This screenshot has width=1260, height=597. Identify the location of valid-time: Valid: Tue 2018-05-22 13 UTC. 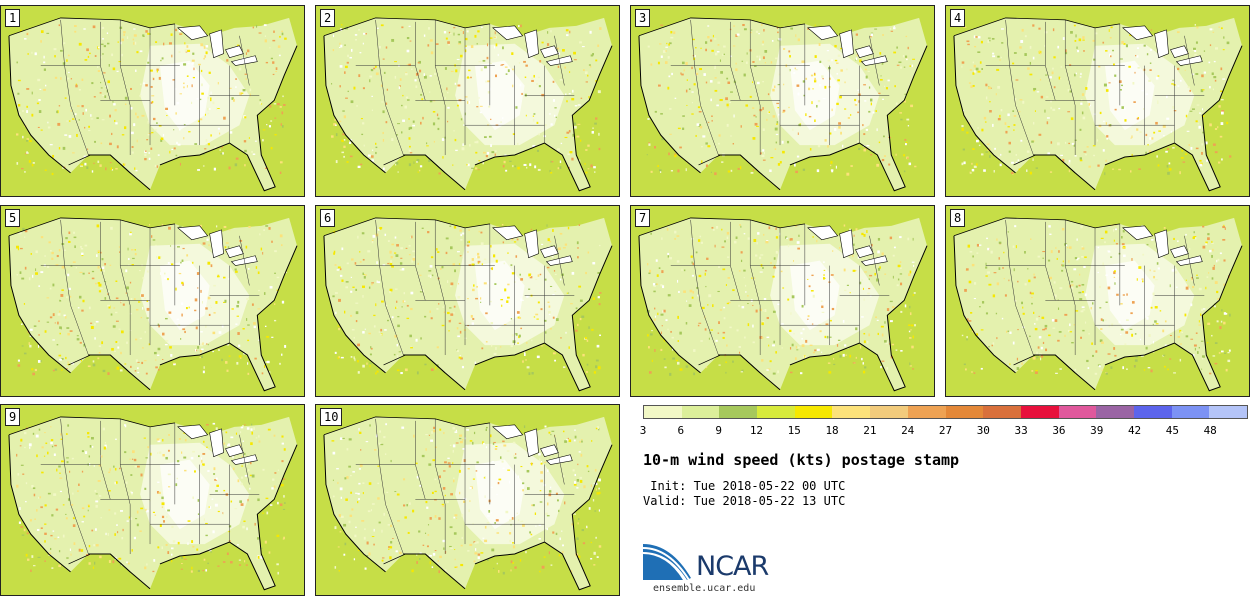
(744, 501).